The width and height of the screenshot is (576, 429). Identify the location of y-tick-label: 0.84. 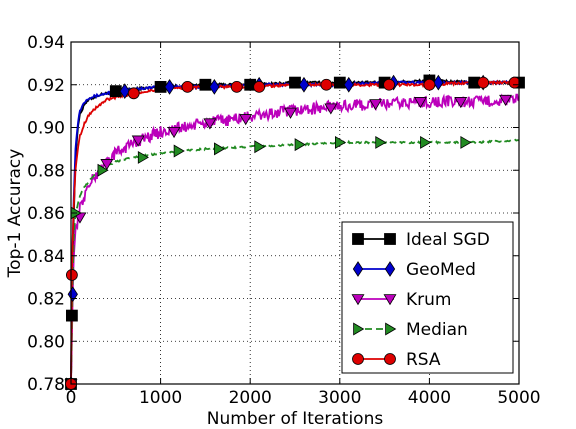
(46, 257).